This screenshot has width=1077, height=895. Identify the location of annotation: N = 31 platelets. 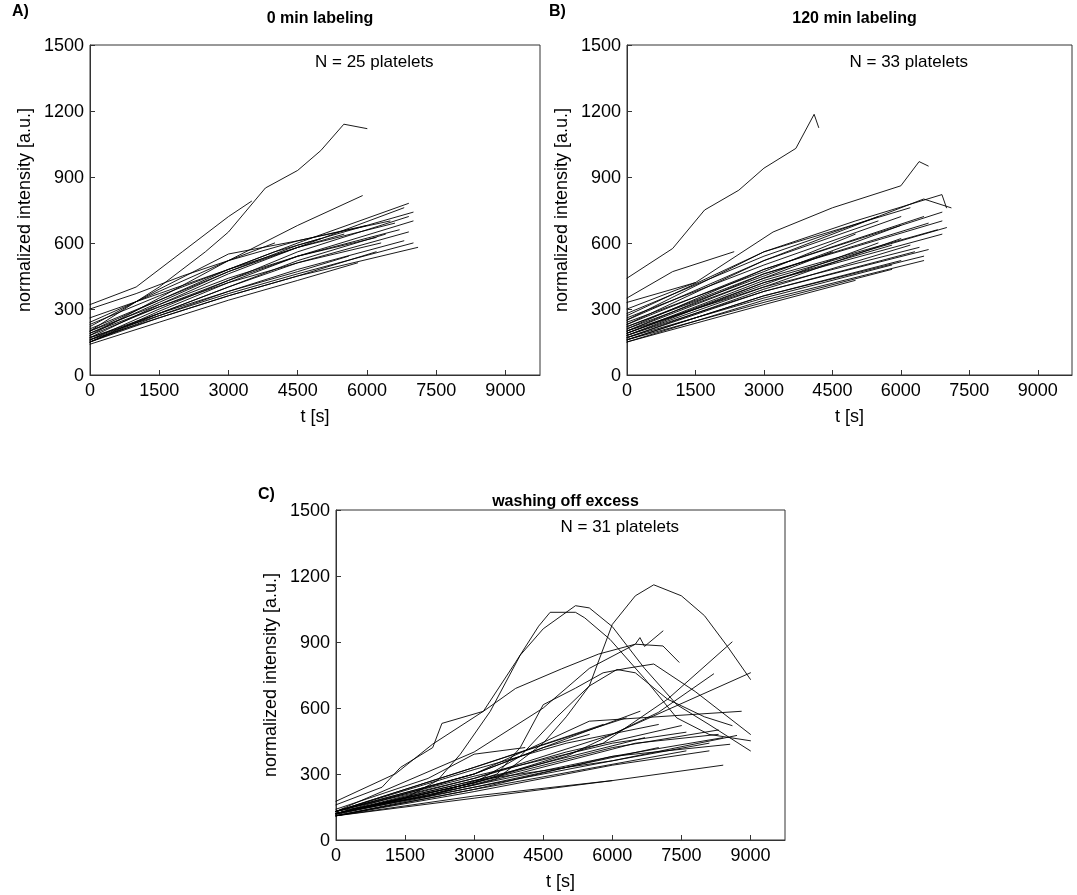
(620, 526).